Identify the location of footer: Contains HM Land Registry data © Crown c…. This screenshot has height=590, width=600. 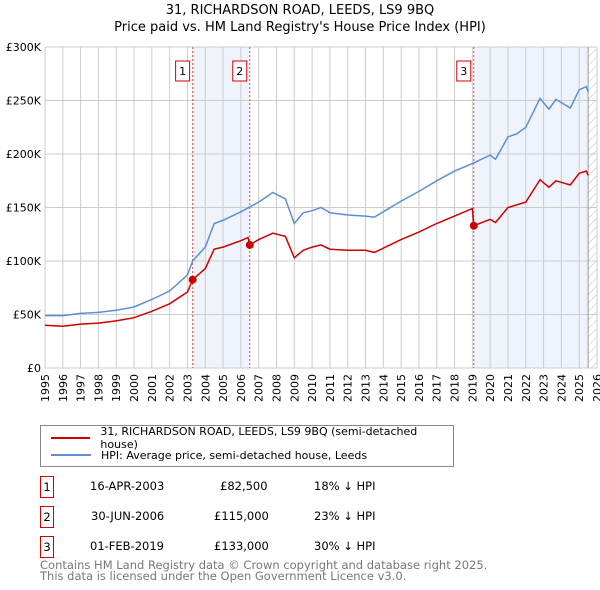
(264, 570).